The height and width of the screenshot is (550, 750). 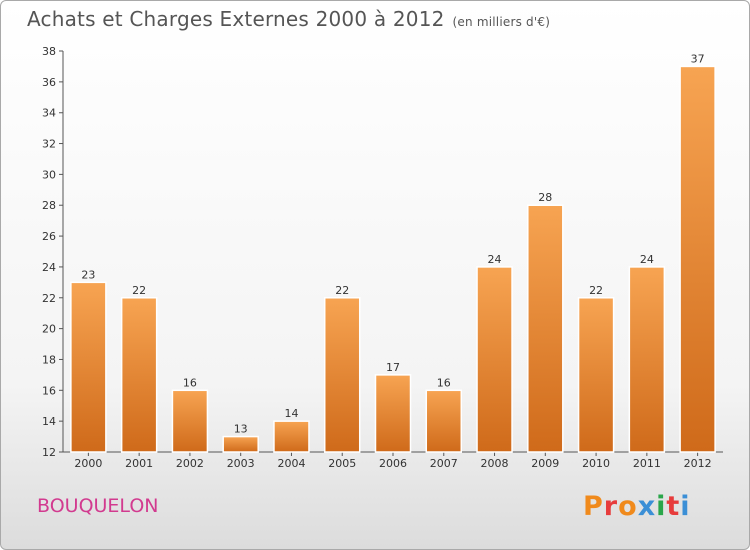 I want to click on bar-value-label: 37, so click(x=698, y=58).